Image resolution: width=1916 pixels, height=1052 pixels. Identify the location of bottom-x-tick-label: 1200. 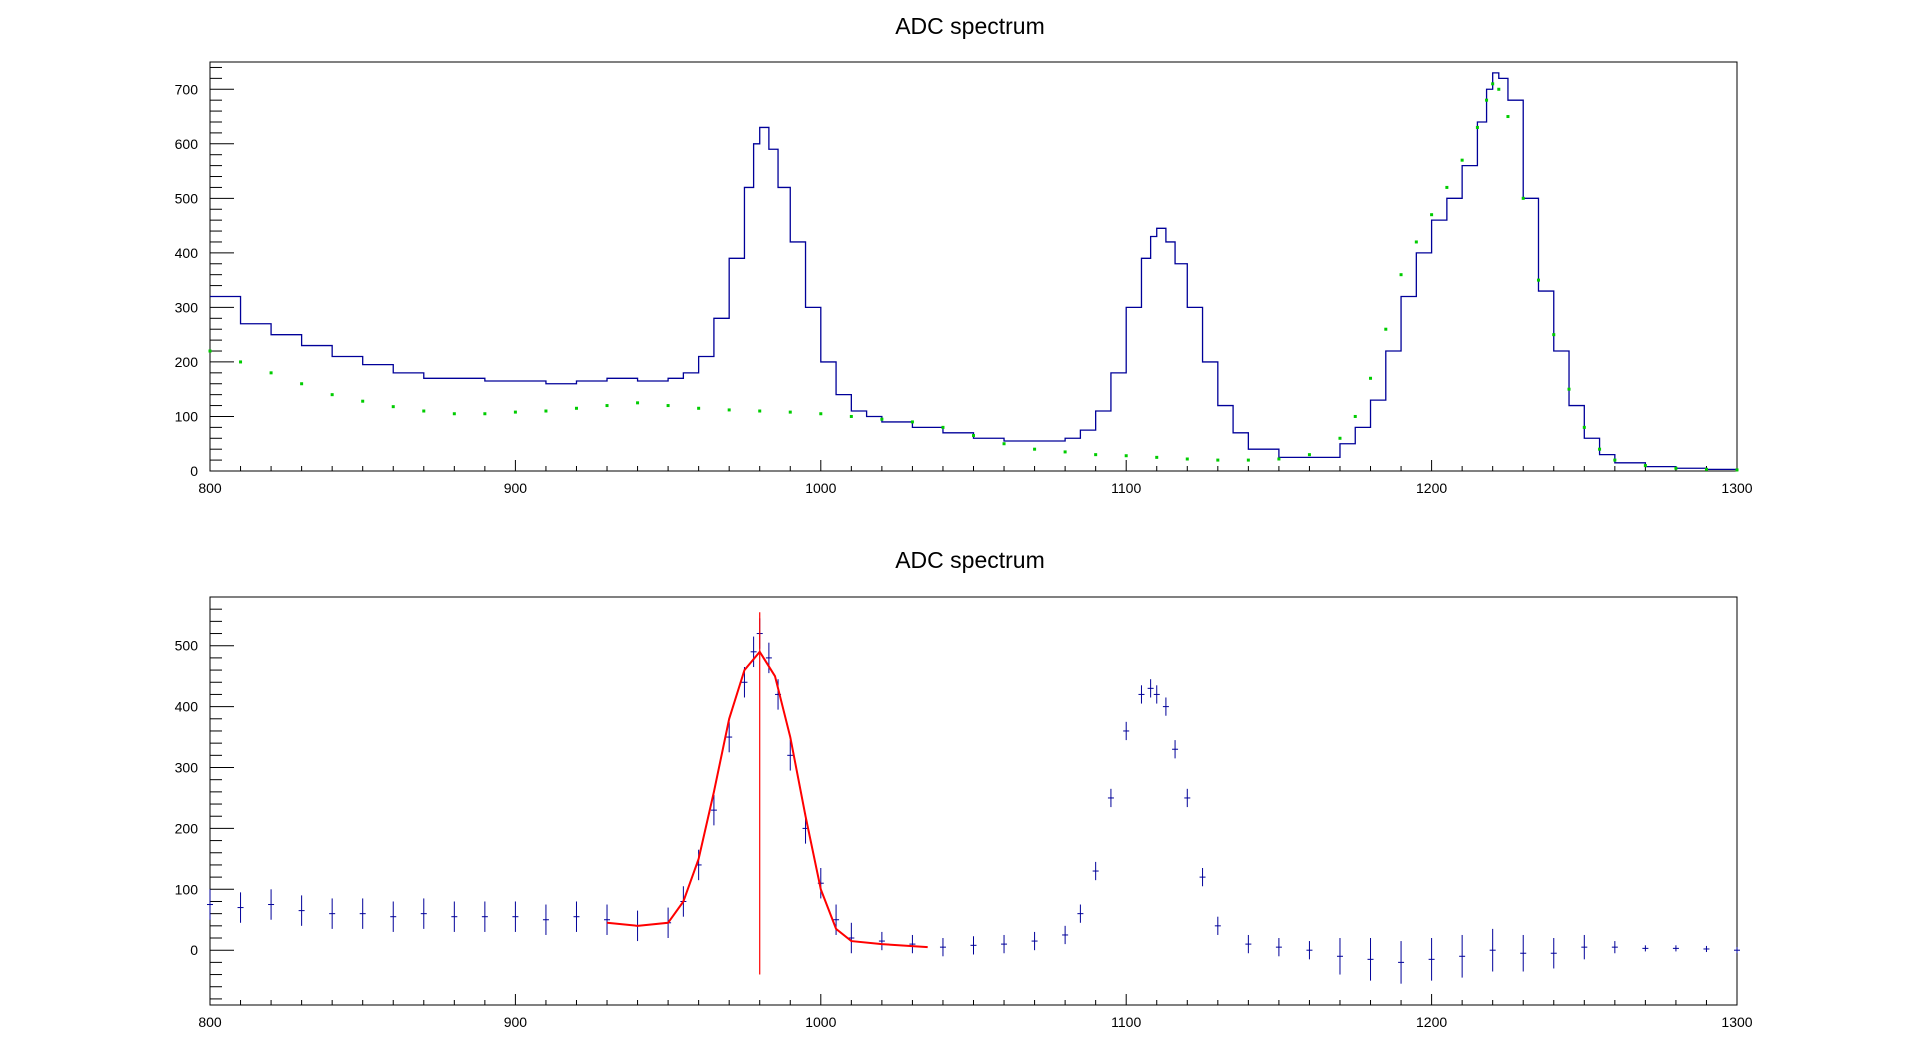
(1431, 1022).